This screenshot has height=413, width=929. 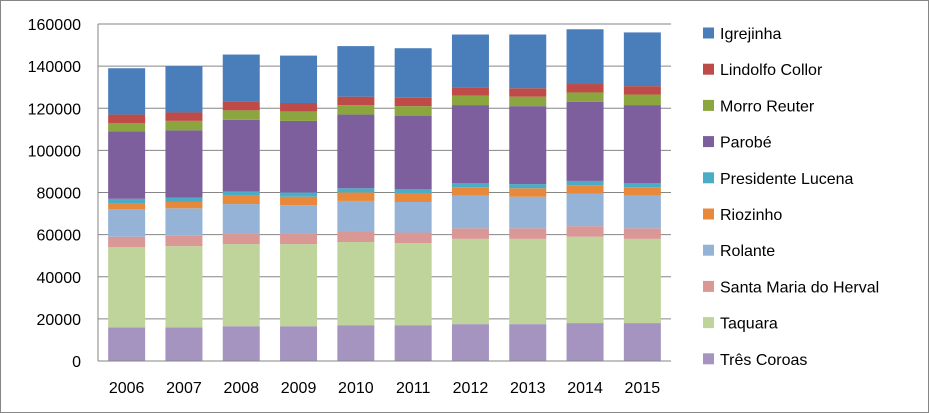 What do you see at coordinates (54, 151) in the screenshot?
I see `y-tick-label: 100000` at bounding box center [54, 151].